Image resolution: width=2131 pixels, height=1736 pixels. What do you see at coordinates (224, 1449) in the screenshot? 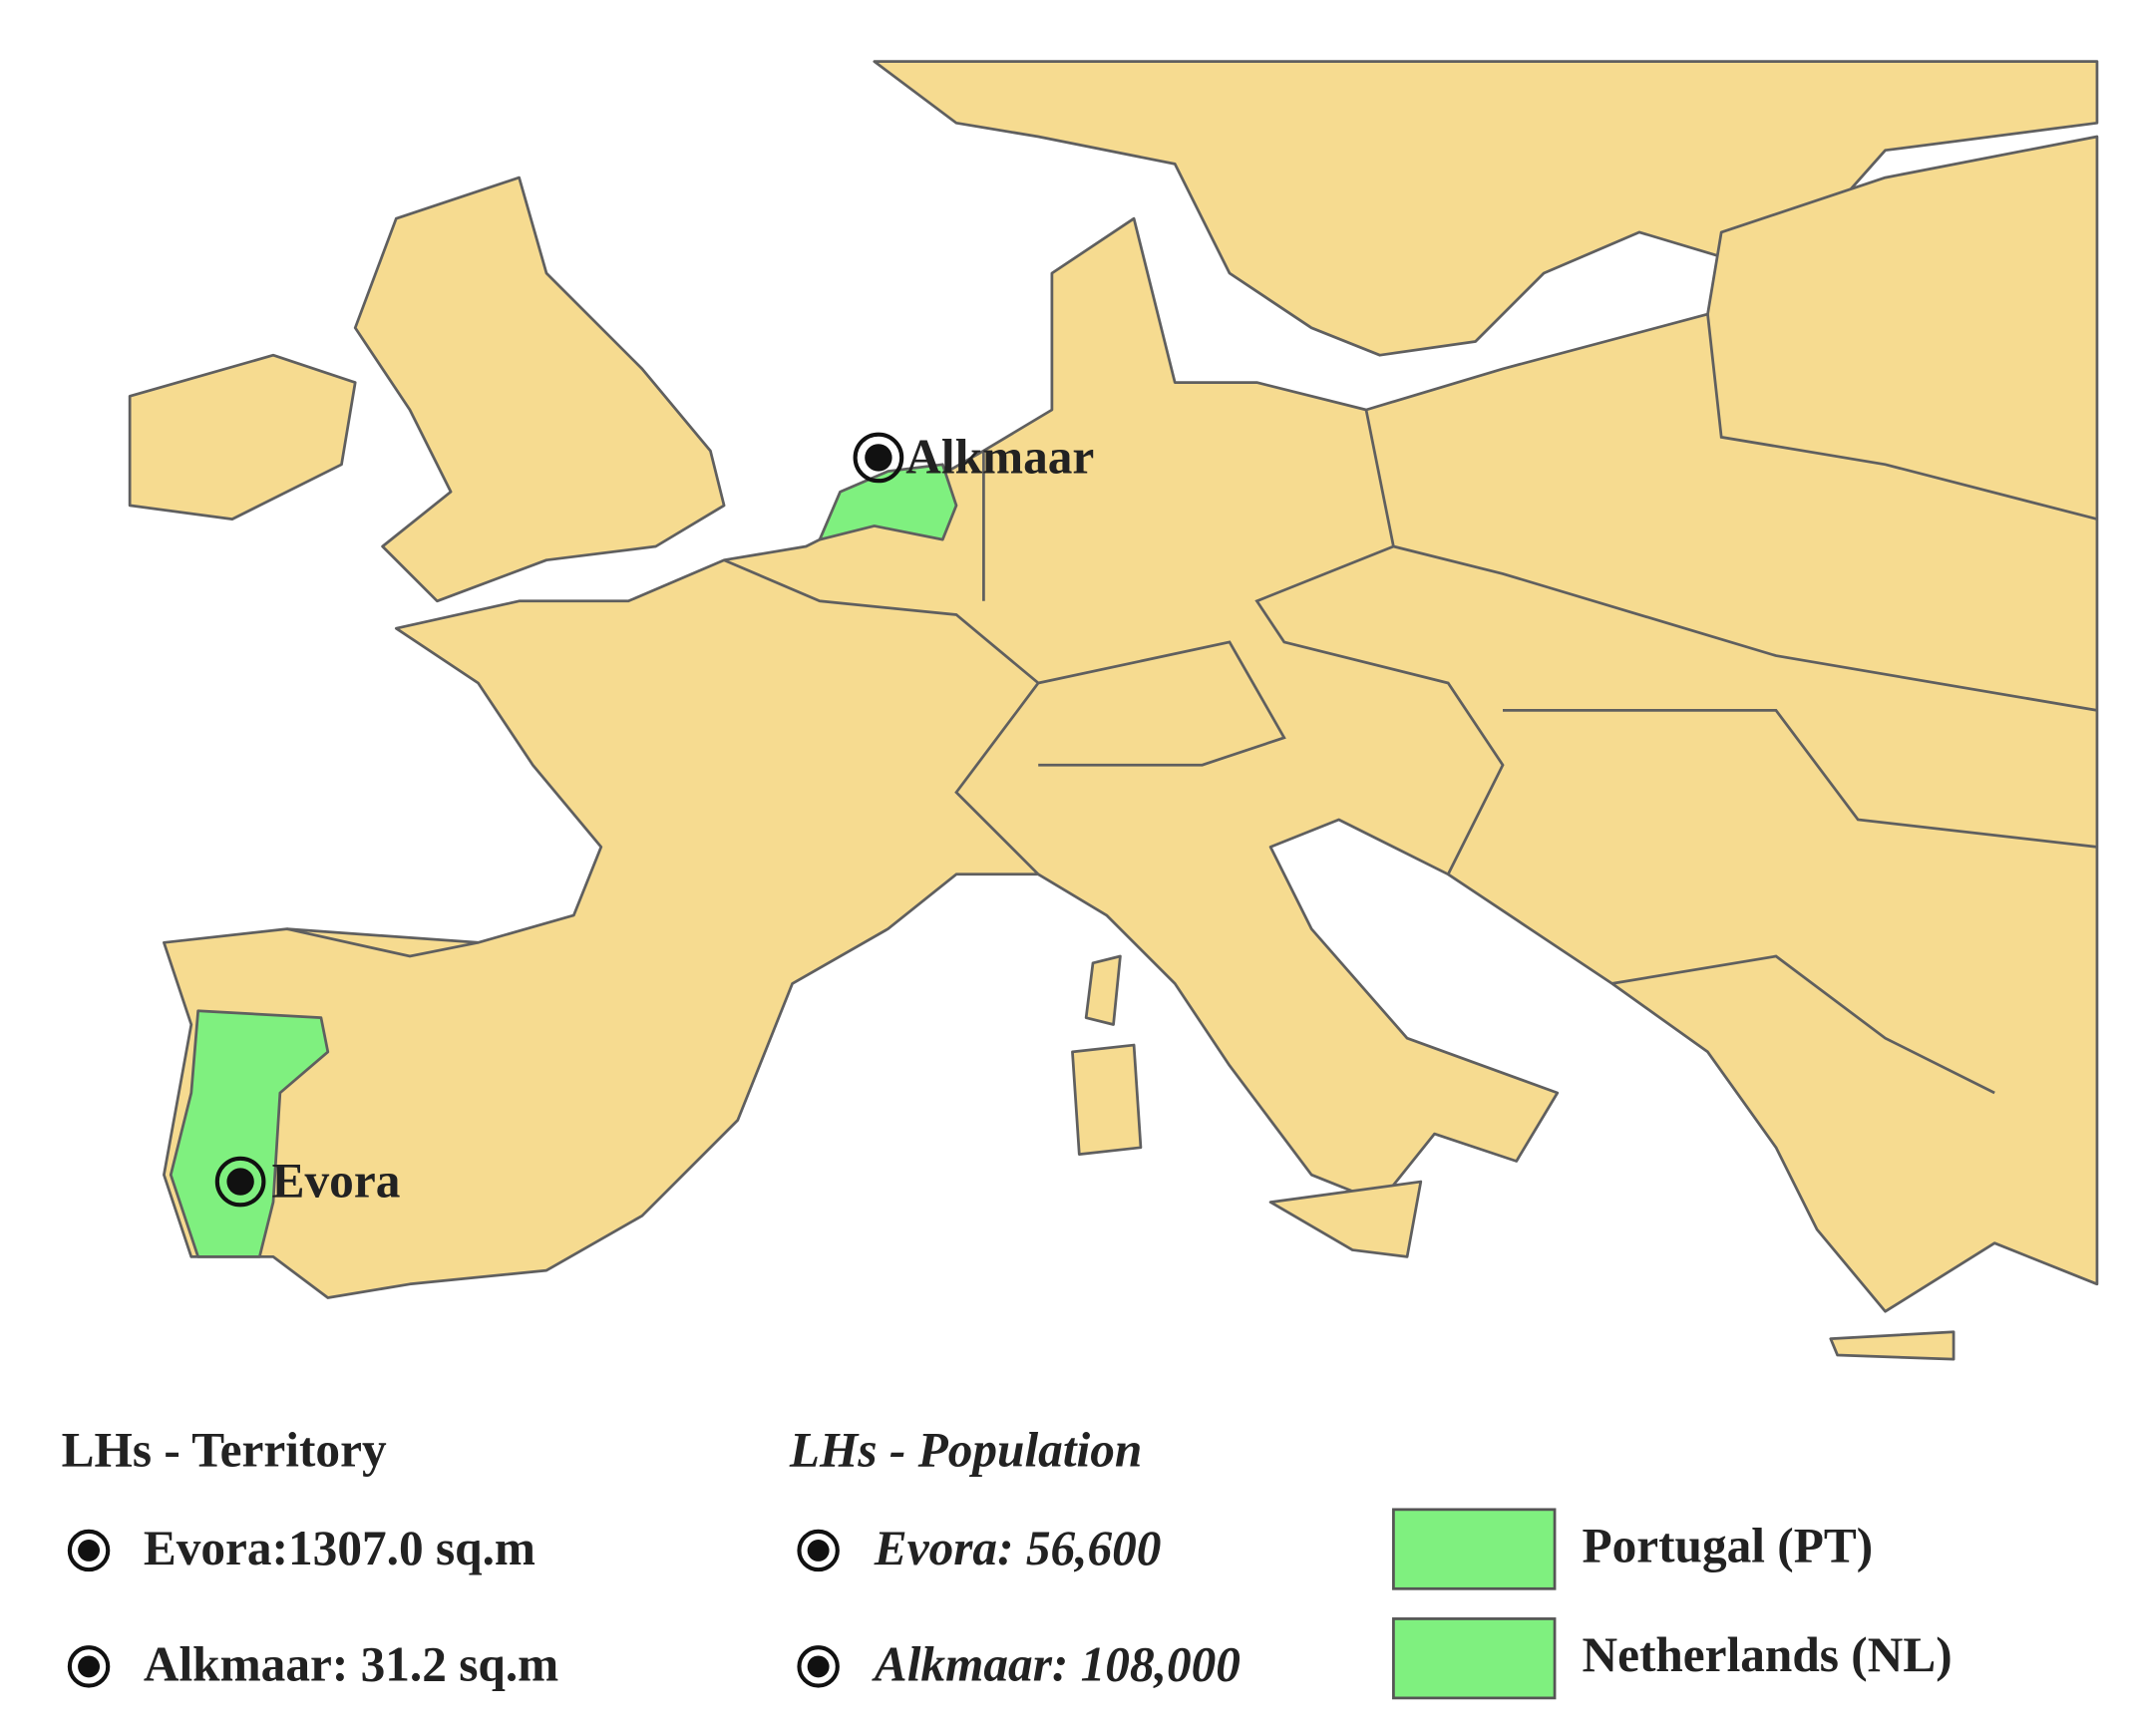
I see `legend-title: LHs - Territory` at bounding box center [224, 1449].